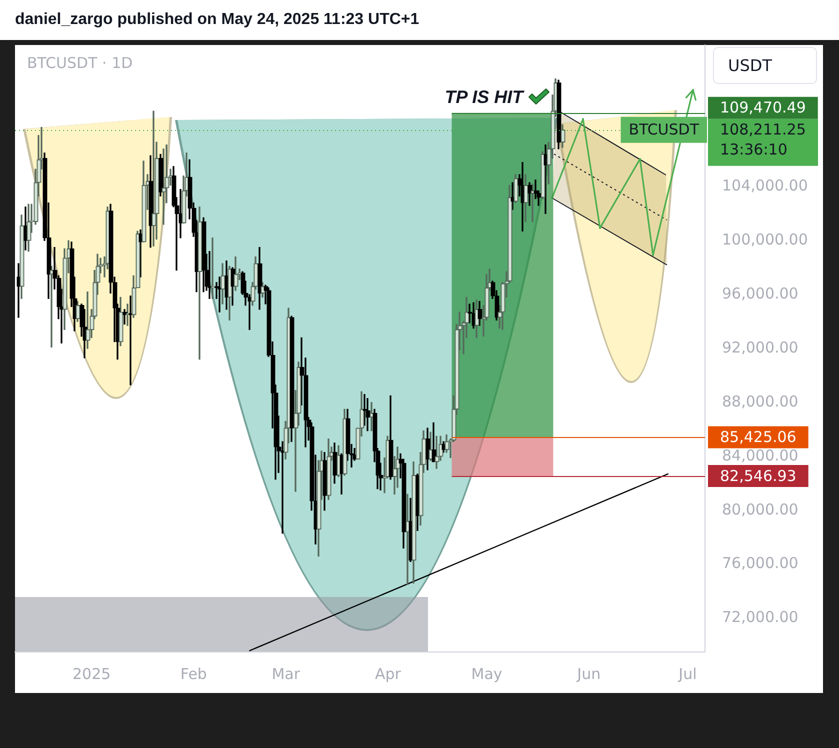  What do you see at coordinates (80, 63) in the screenshot?
I see `text: BTCUSDT · 1D` at bounding box center [80, 63].